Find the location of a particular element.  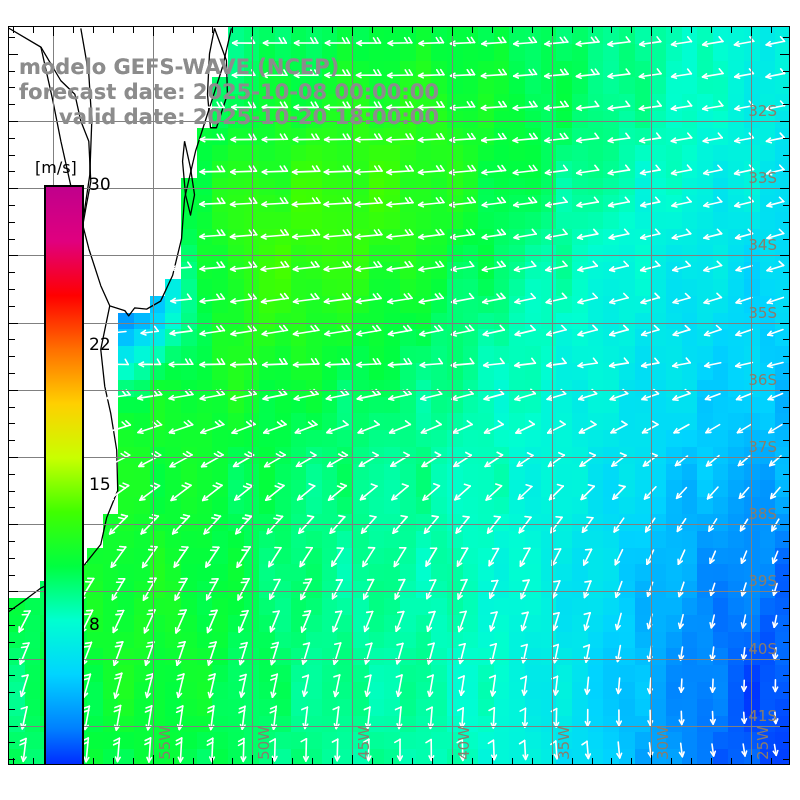

colorbar is located at coordinates (64, 474).